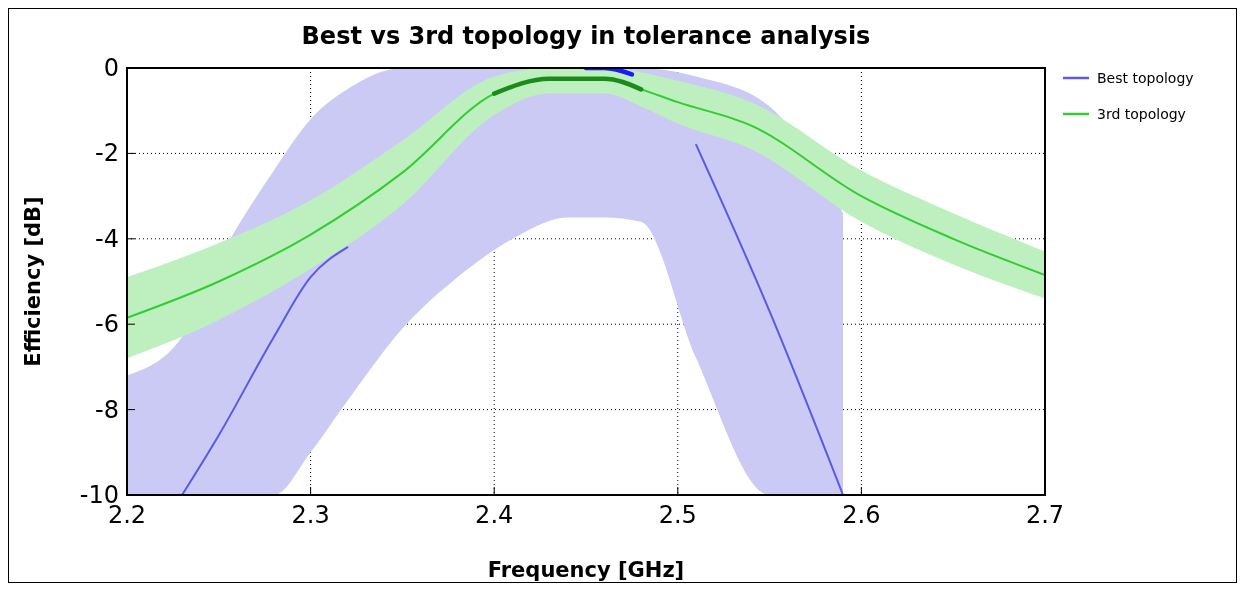 The width and height of the screenshot is (1245, 591). Describe the element at coordinates (107, 324) in the screenshot. I see `y-tick-label: -6` at that location.